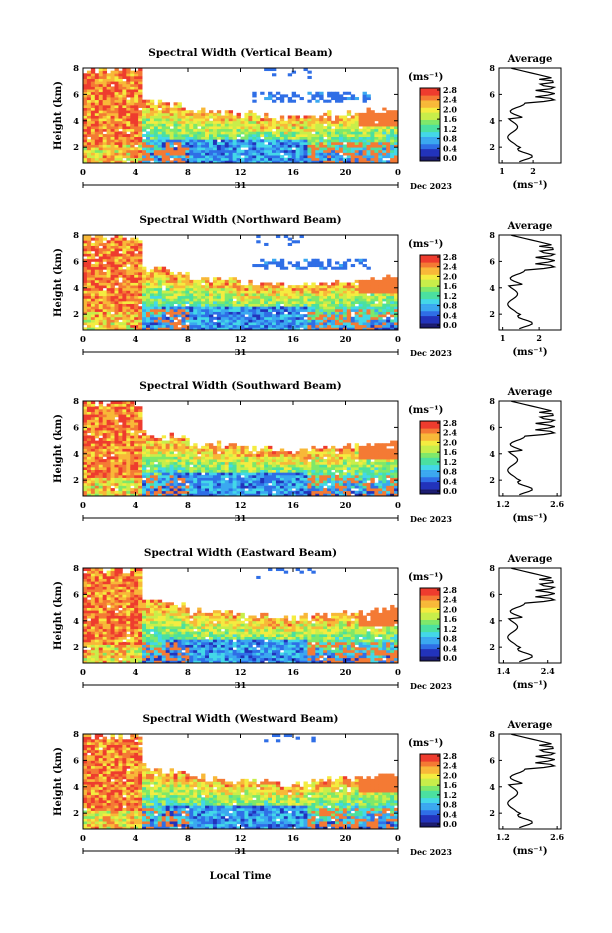 This screenshot has height=933, width=612. What do you see at coordinates (492, 314) in the screenshot?
I see `average-y-tick-label: 2` at bounding box center [492, 314].